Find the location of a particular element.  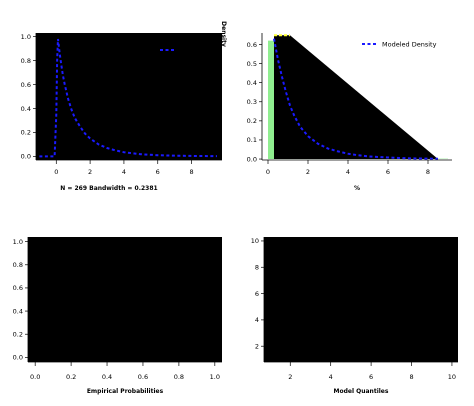

x-tick-label: 0.8 is located at coordinates (179, 377).